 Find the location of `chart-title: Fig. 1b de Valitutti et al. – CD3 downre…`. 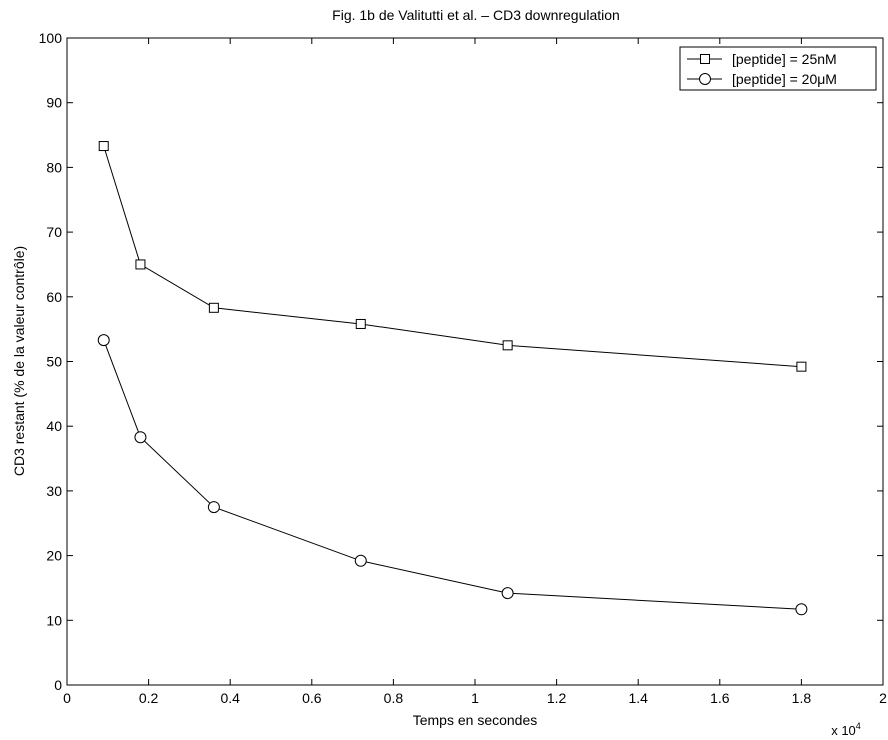

chart-title: Fig. 1b de Valitutti et al. – CD3 downre… is located at coordinates (476, 15).